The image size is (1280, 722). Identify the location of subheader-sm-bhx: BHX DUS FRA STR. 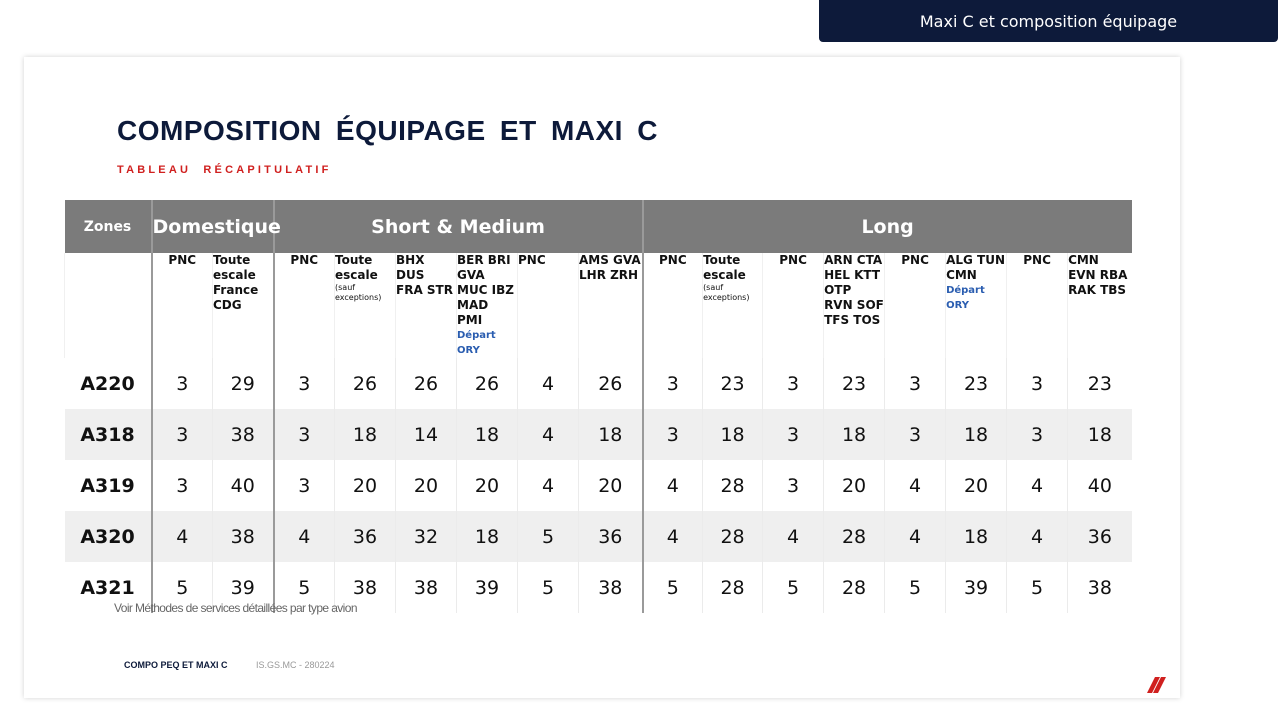
(426, 305).